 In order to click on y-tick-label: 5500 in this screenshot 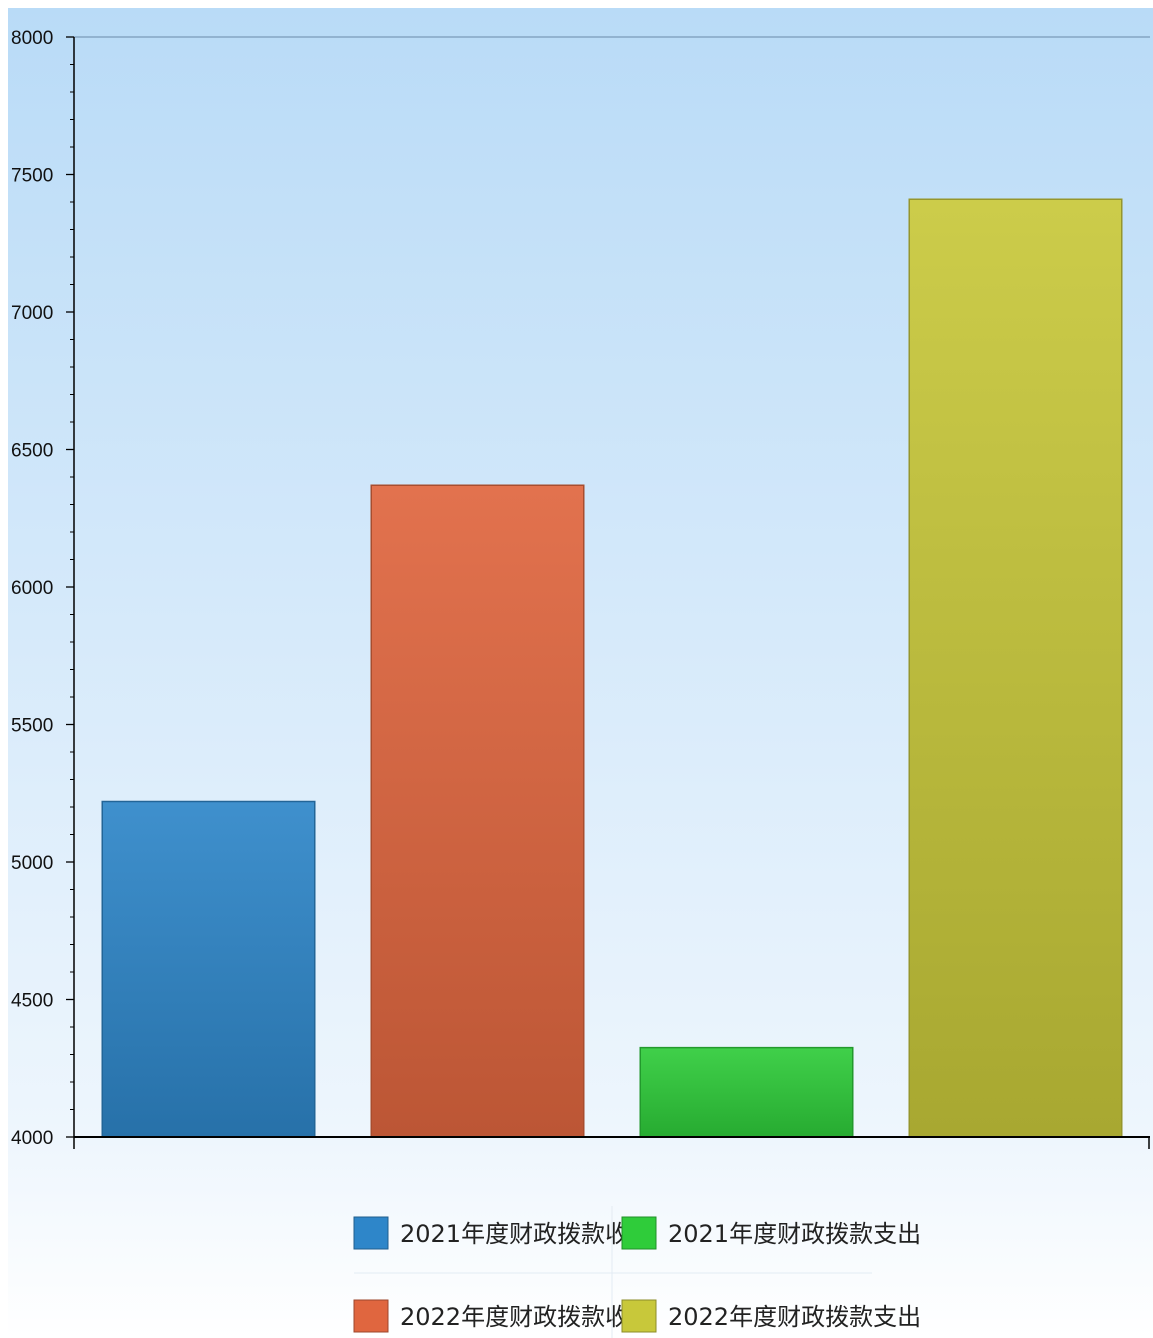, I will do `click(32, 726)`.